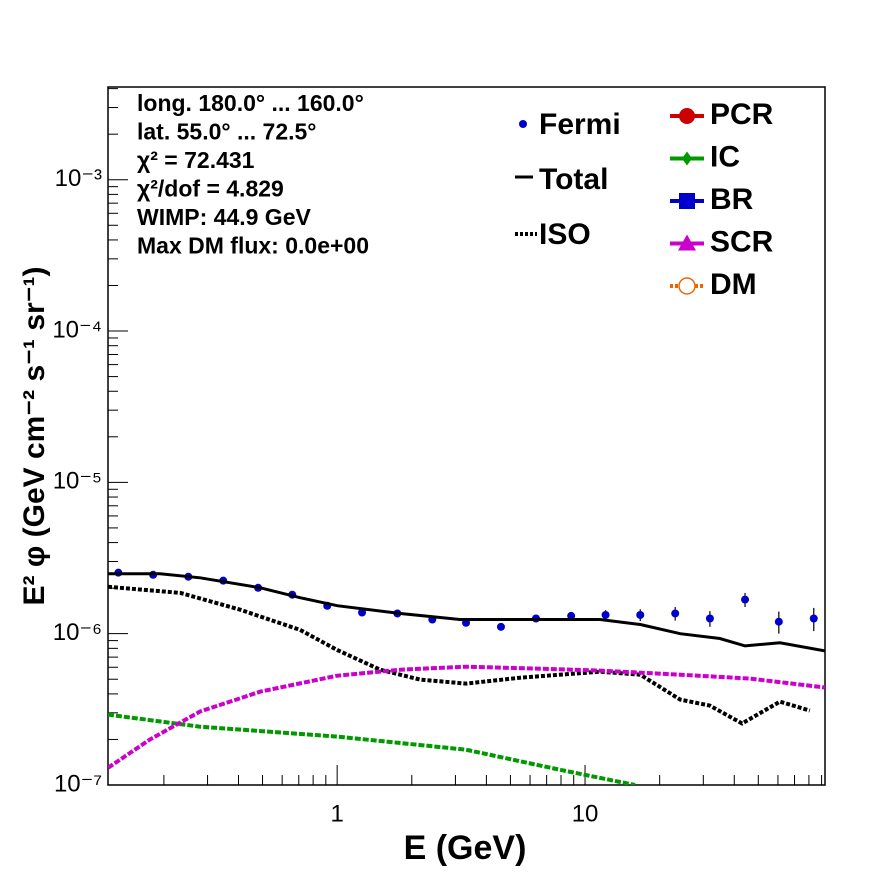 The image size is (896, 872). Describe the element at coordinates (725, 156) in the screenshot. I see `legend-label: IC` at that location.